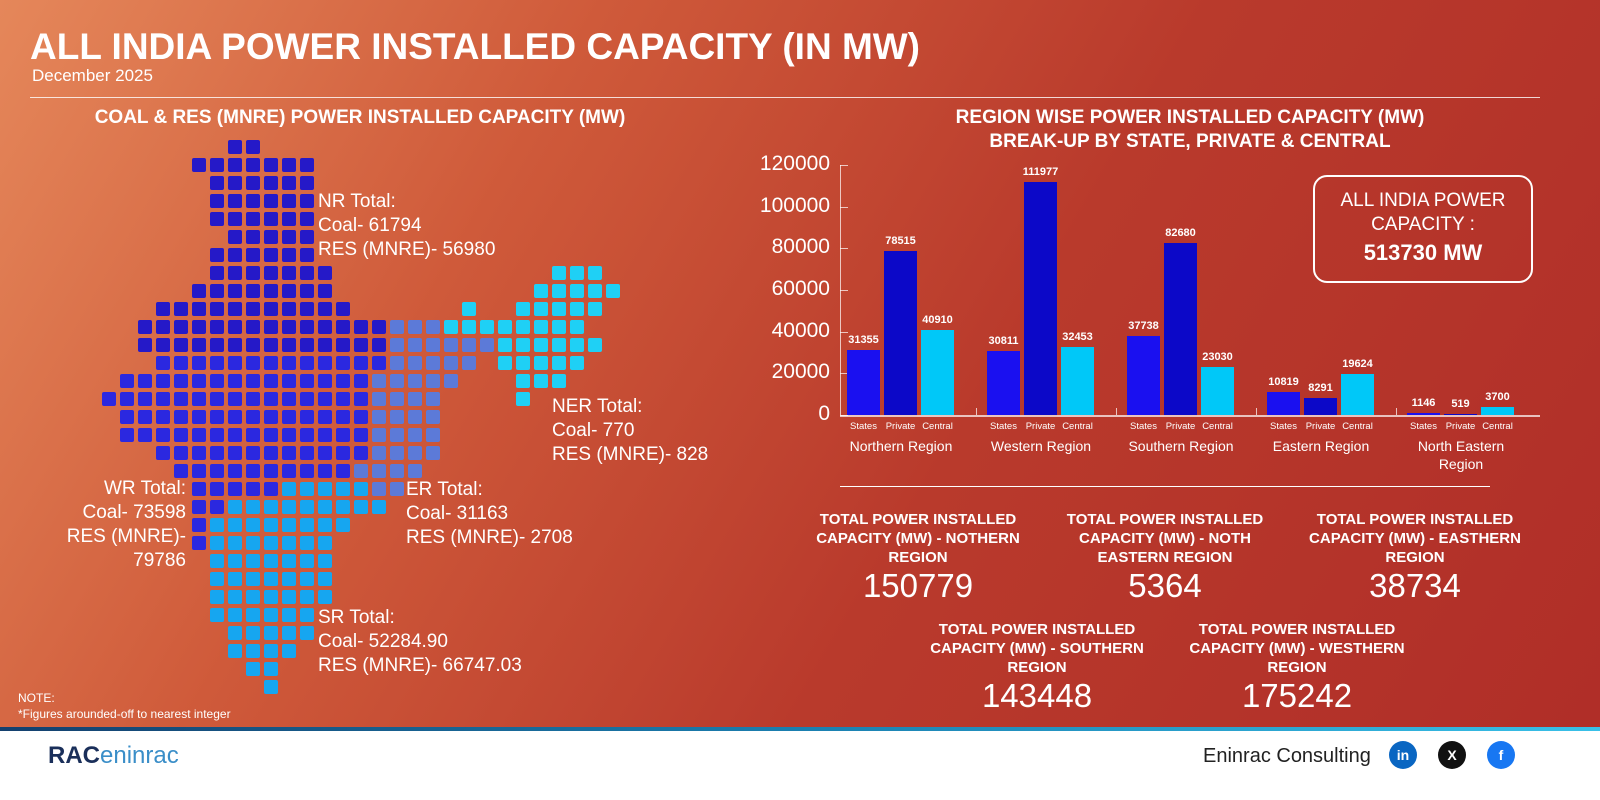 Image resolution: width=1600 pixels, height=800 pixels. Describe the element at coordinates (794, 163) in the screenshot. I see `y-tick-label: 120000` at that location.